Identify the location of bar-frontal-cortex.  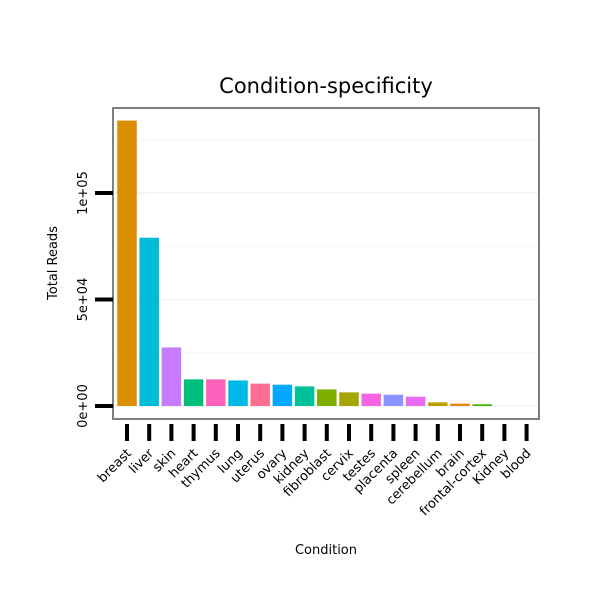
(482, 405).